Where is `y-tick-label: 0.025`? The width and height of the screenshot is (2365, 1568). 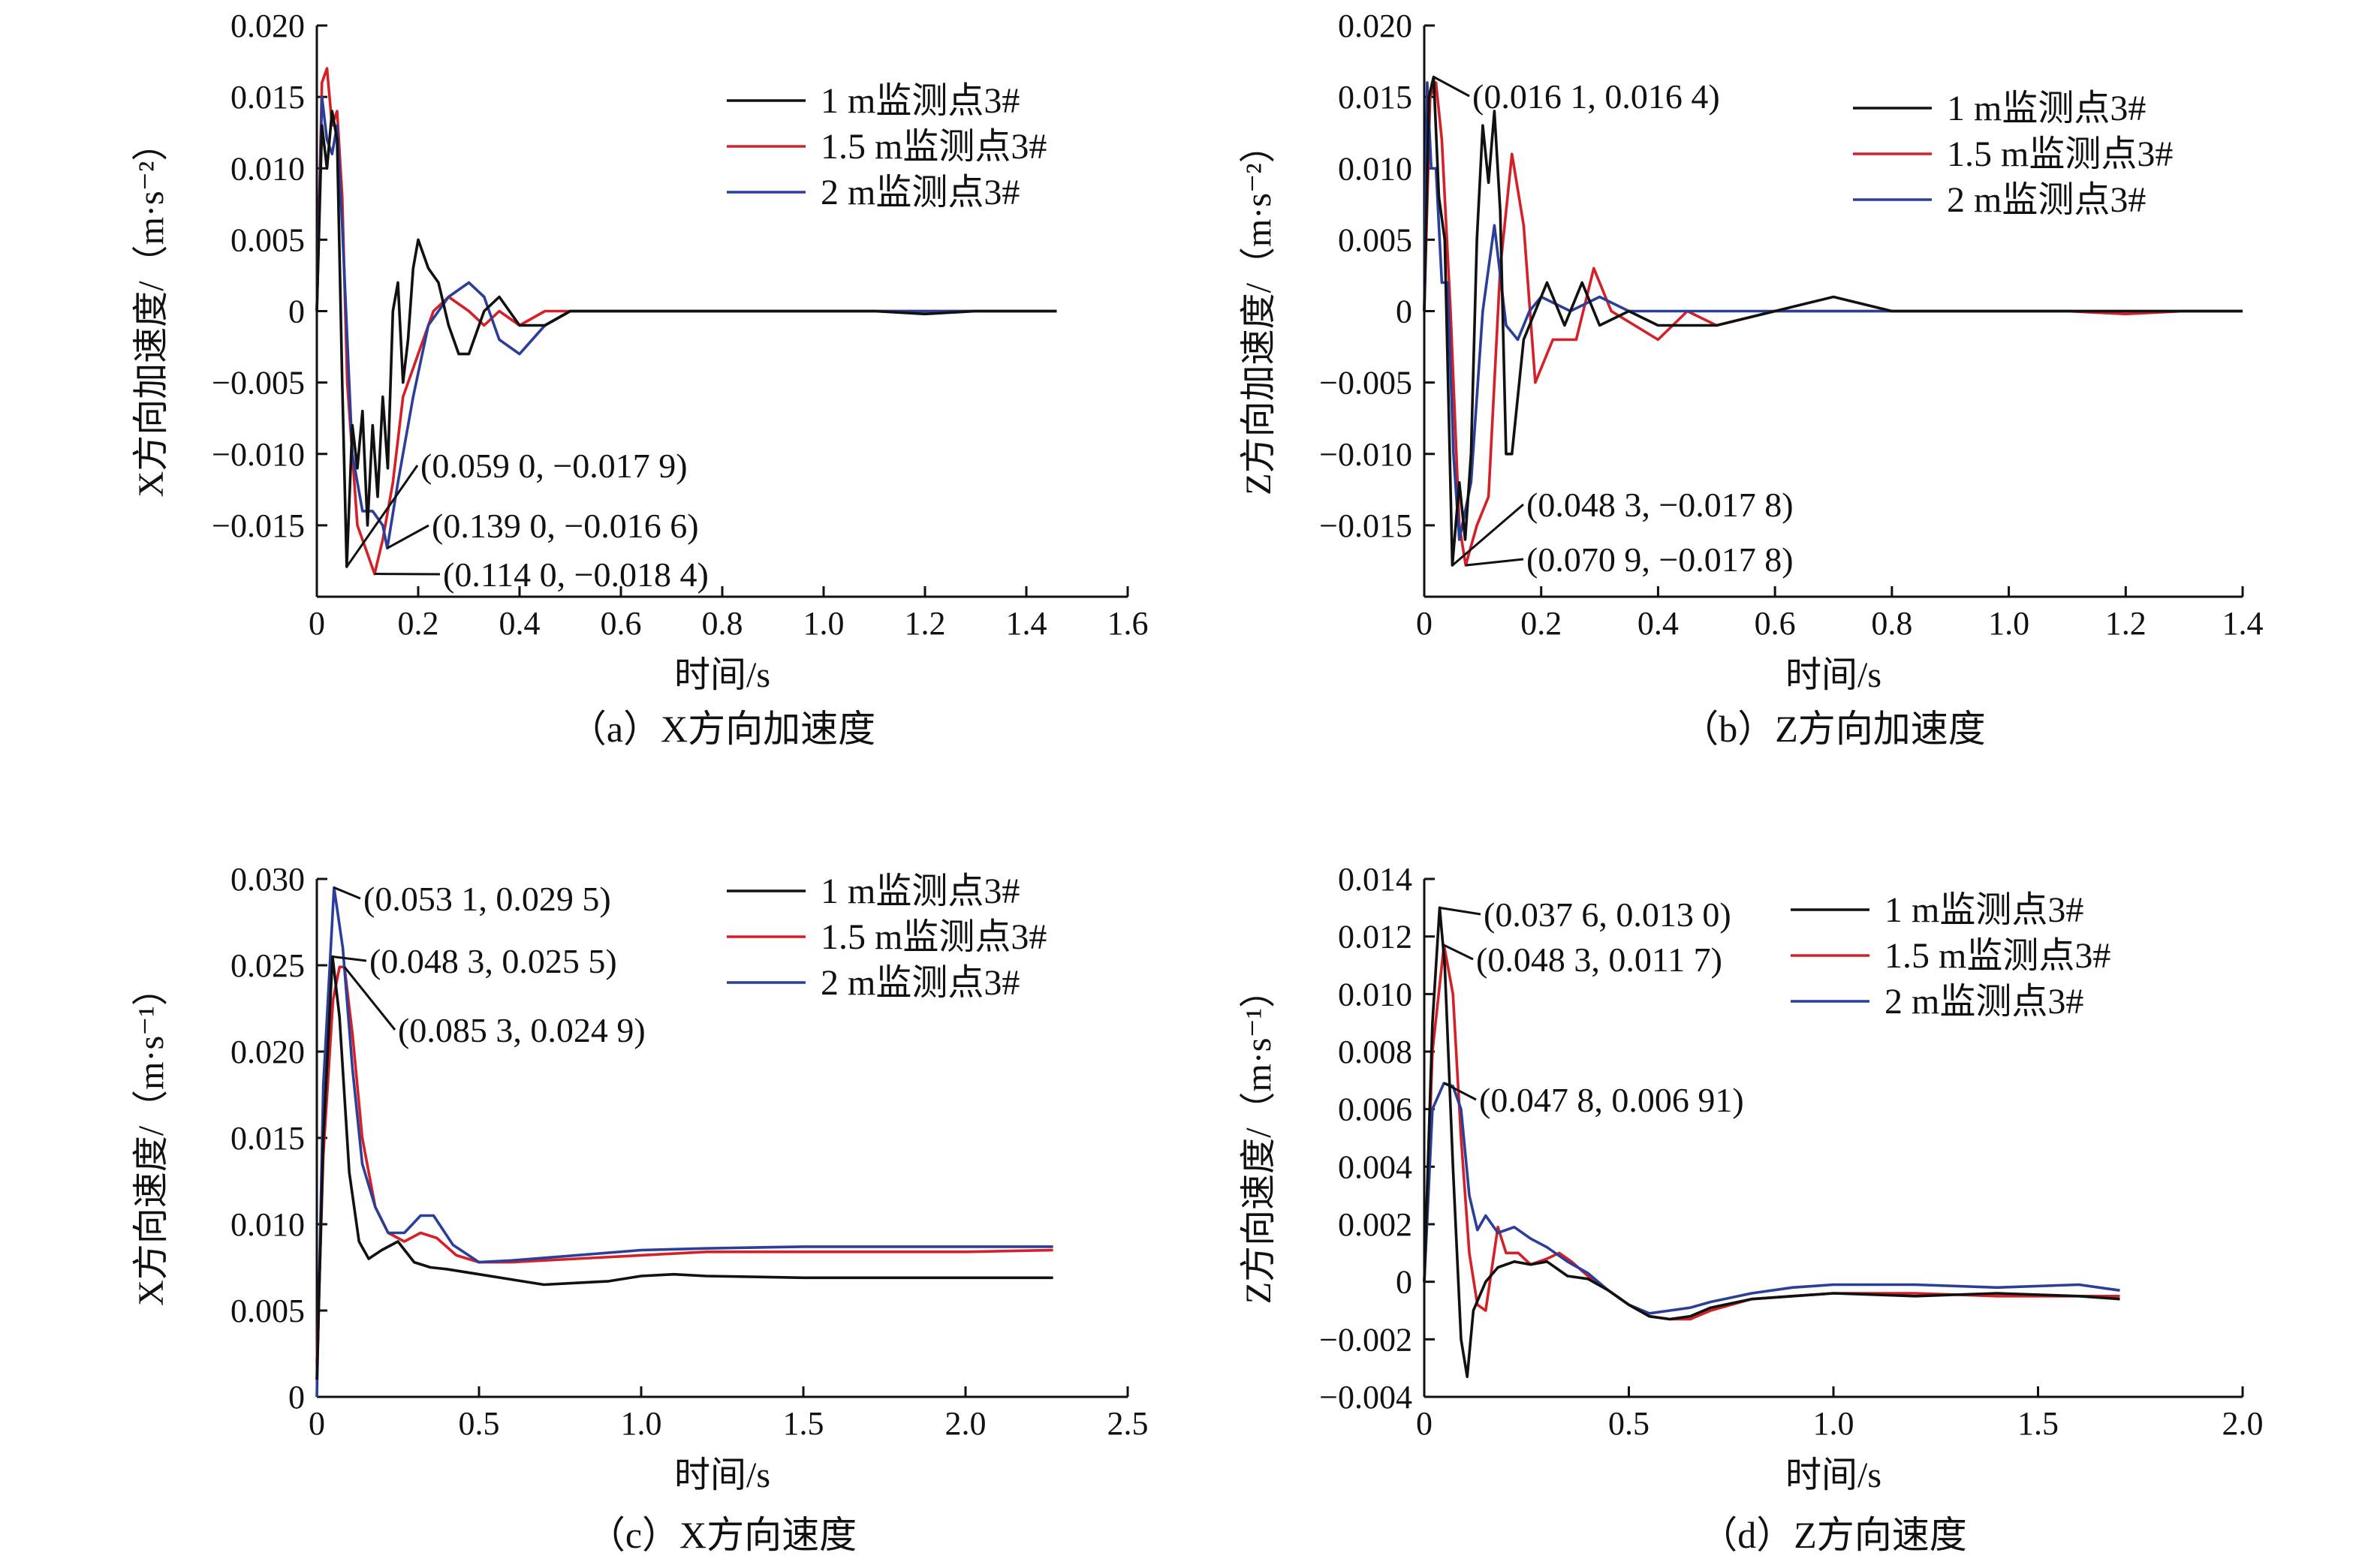 y-tick-label: 0.025 is located at coordinates (267, 965).